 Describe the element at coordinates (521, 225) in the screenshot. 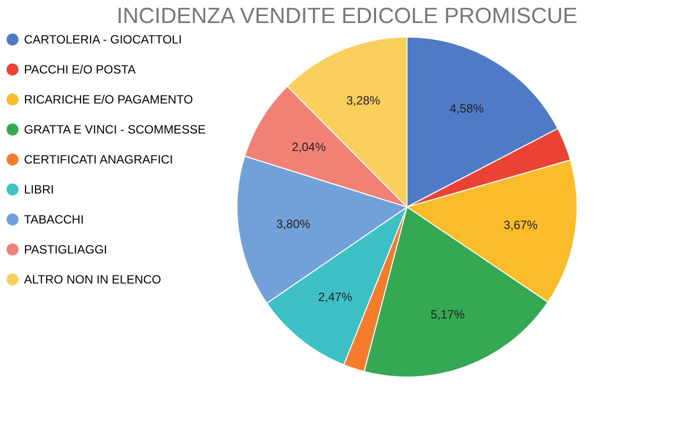

I see `data-label: 3,67%` at that location.